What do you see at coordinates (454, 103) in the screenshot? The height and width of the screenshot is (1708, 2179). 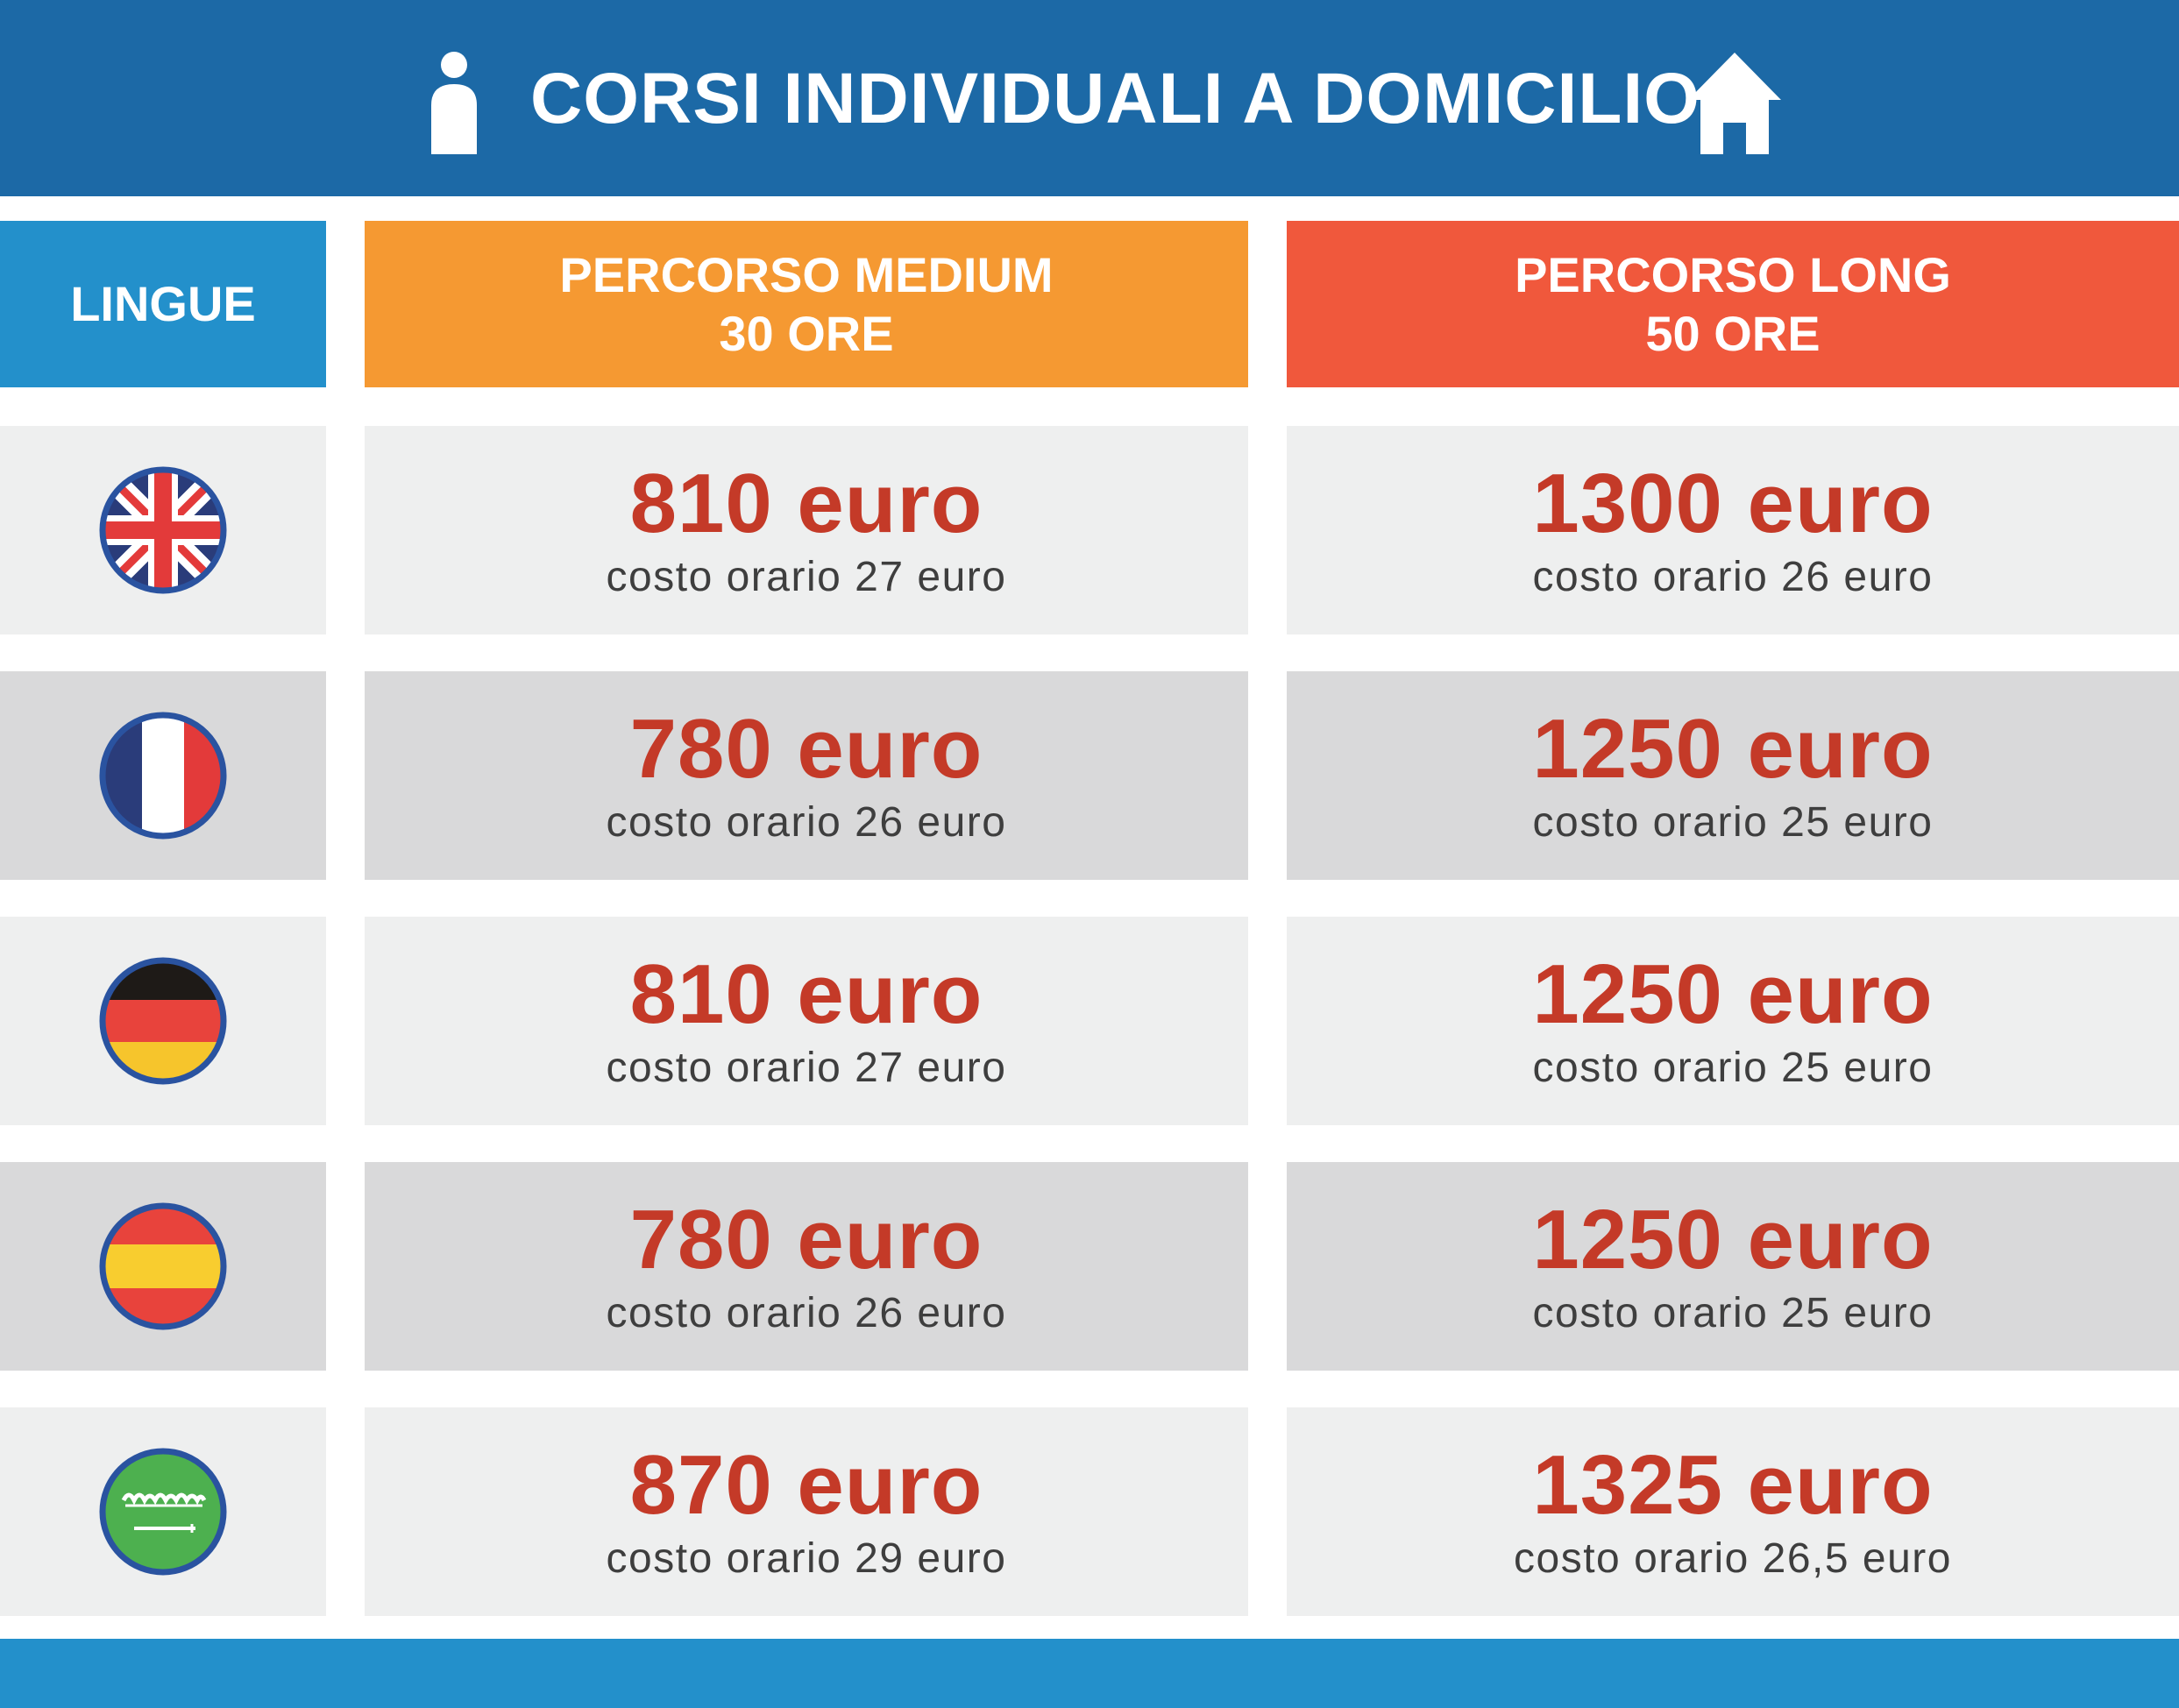 I see `person-icon` at bounding box center [454, 103].